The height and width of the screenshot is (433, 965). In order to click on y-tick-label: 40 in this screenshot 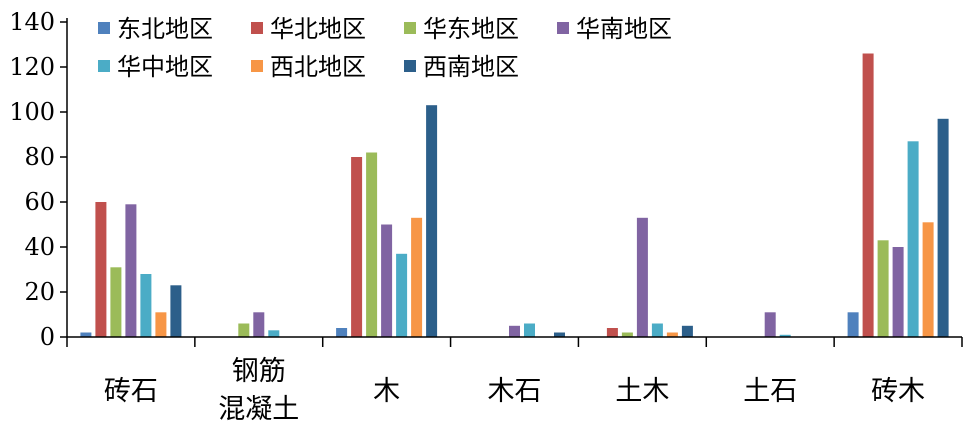, I will do `click(39, 247)`.